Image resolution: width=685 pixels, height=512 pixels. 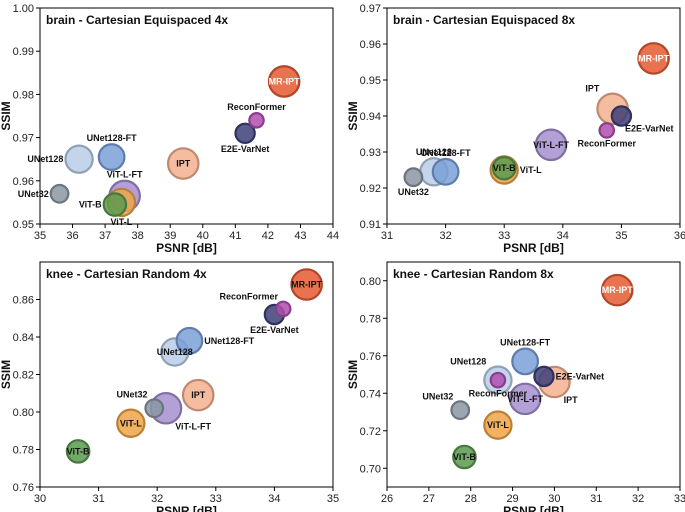 What do you see at coordinates (23, 52) in the screenshot?
I see `y-tick-label: 0.99` at bounding box center [23, 52].